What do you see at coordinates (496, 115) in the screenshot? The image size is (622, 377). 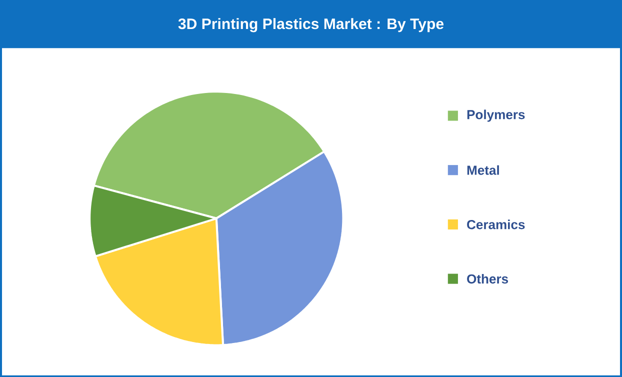 I see `legend-label: Polymers` at bounding box center [496, 115].